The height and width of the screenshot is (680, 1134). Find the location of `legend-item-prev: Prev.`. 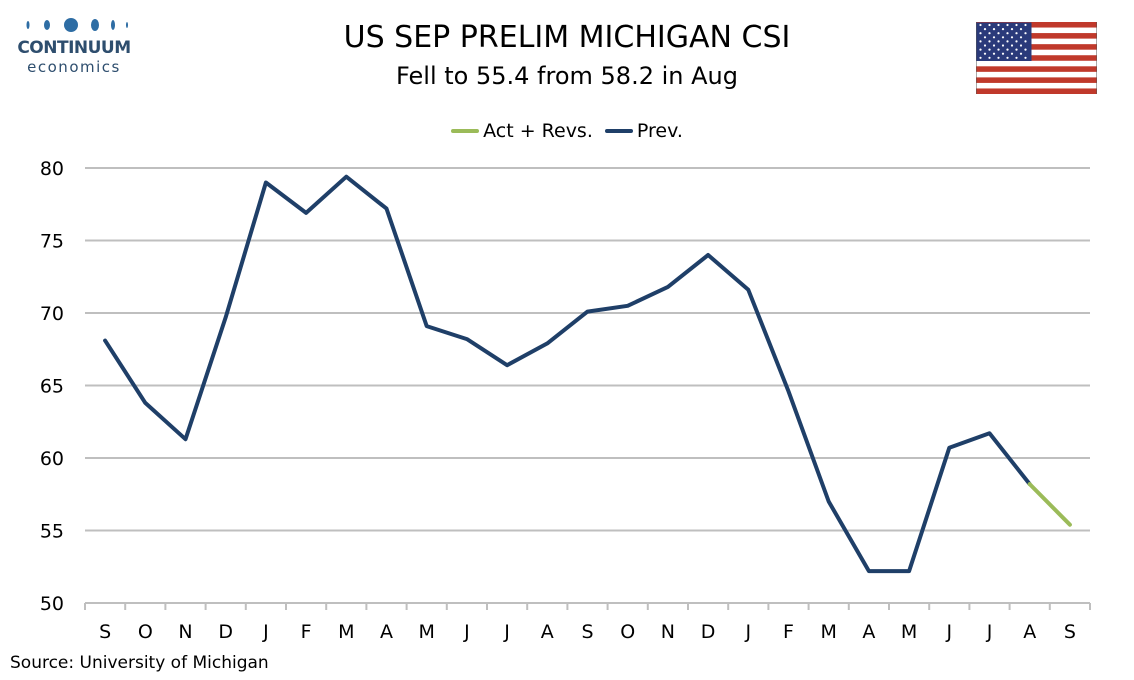

legend-item-prev: Prev. is located at coordinates (643, 131).